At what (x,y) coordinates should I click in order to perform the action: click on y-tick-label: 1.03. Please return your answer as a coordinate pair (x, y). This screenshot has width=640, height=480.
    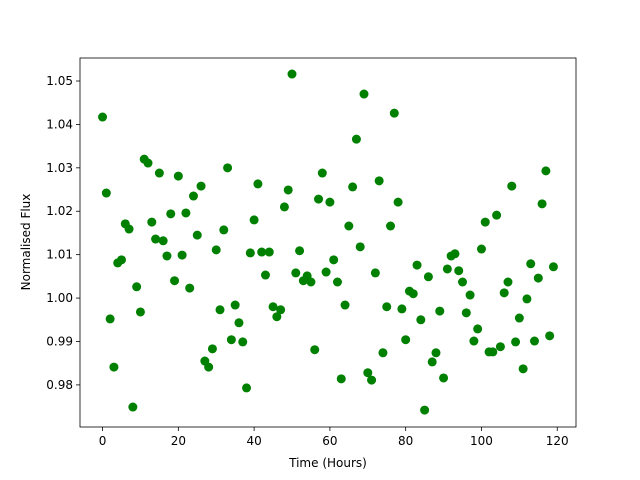
    Looking at the image, I should click on (59, 168).